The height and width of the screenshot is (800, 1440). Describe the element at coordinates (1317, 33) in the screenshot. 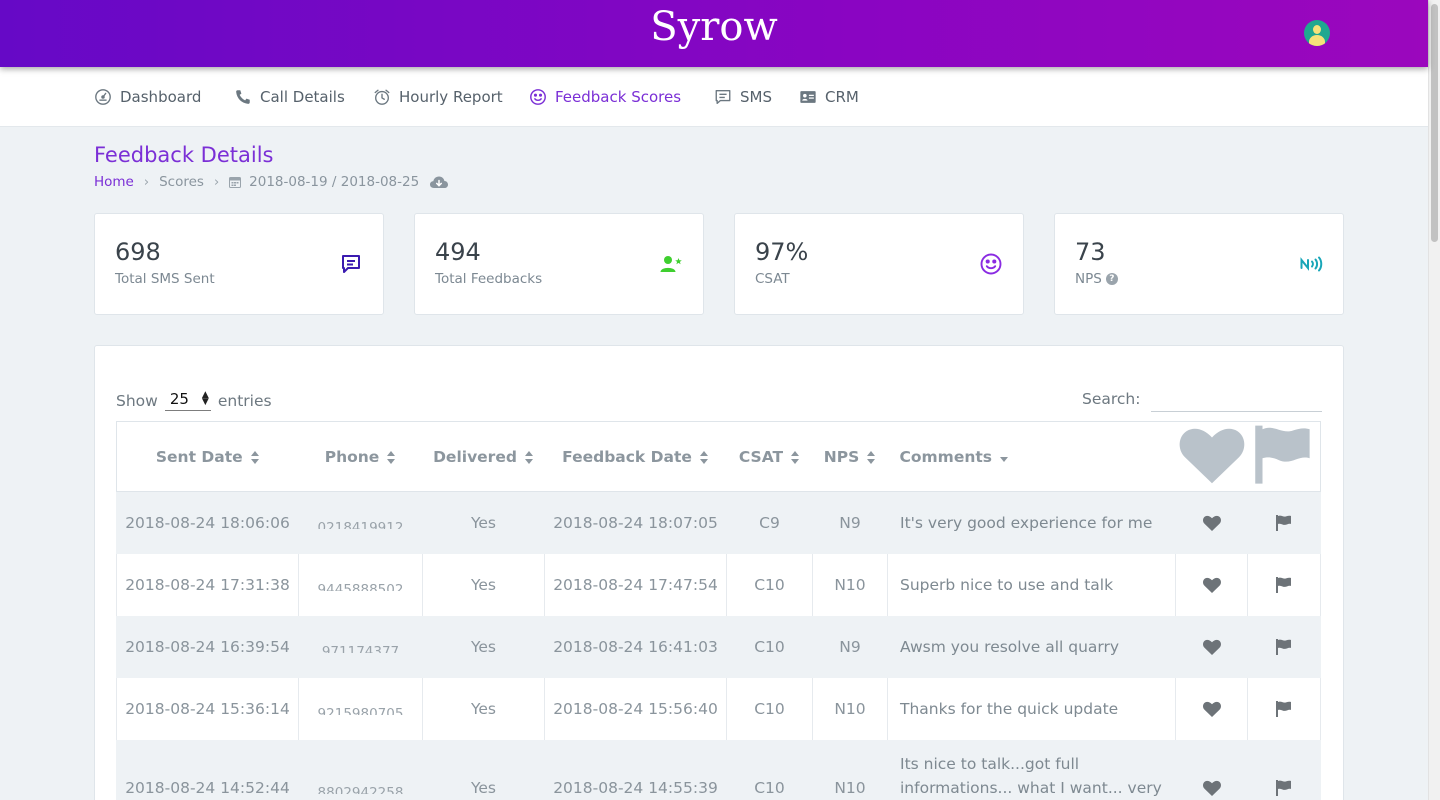

I see `user-avatar` at that location.